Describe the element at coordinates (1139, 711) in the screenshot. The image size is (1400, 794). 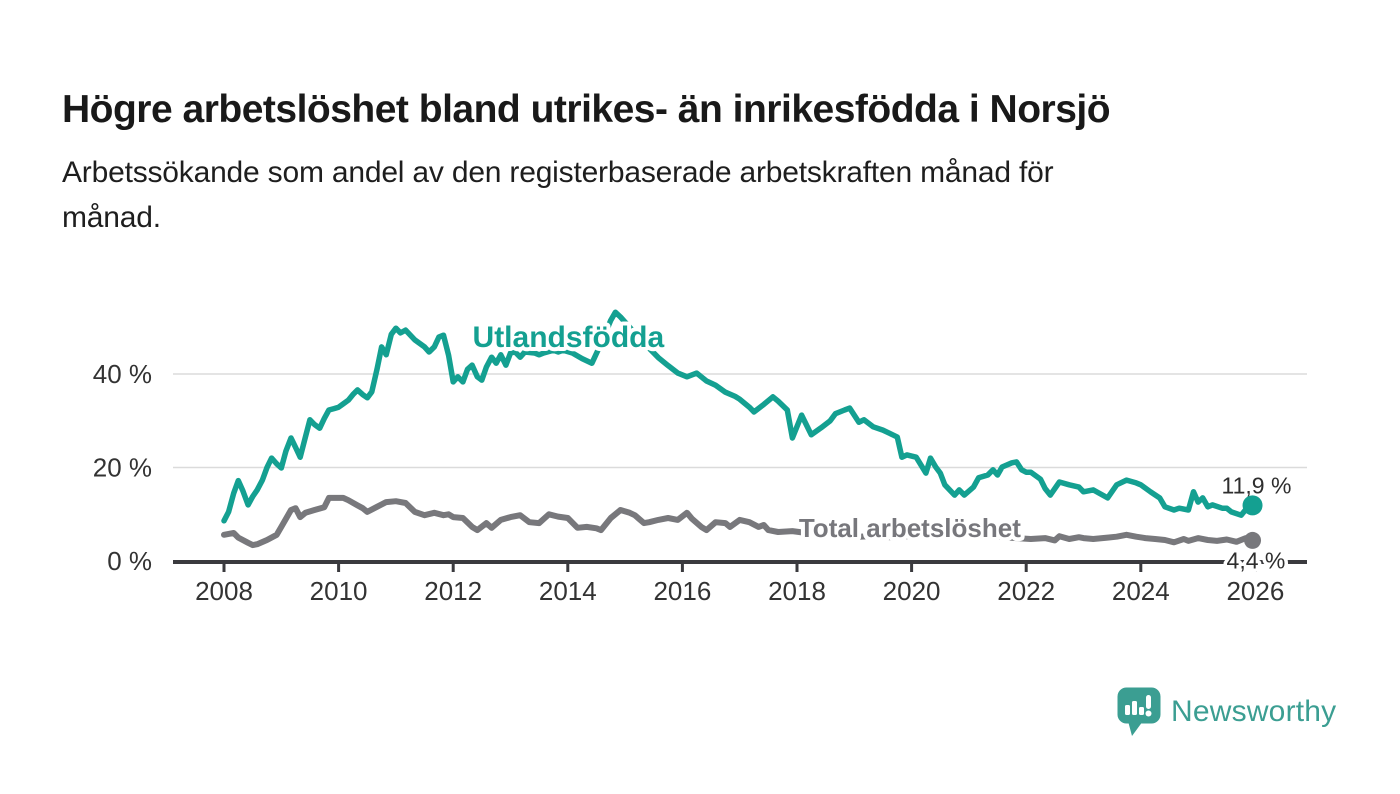
I see `newsworthy-logo-icon` at that location.